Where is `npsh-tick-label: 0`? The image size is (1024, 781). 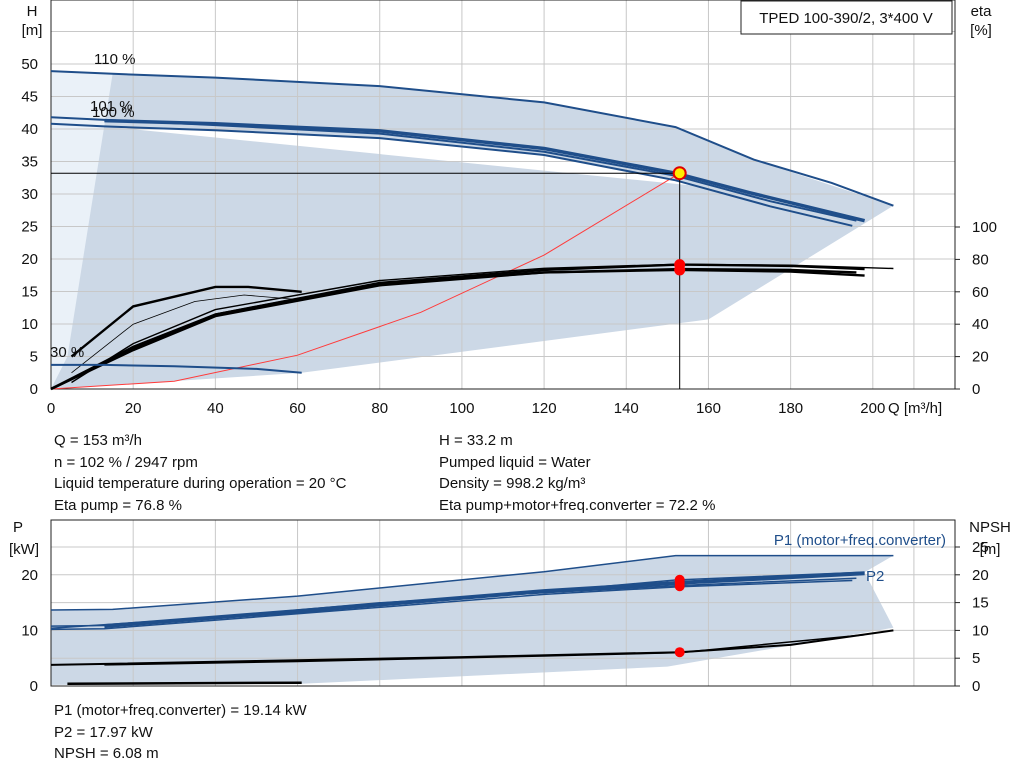 npsh-tick-label: 0 is located at coordinates (976, 686).